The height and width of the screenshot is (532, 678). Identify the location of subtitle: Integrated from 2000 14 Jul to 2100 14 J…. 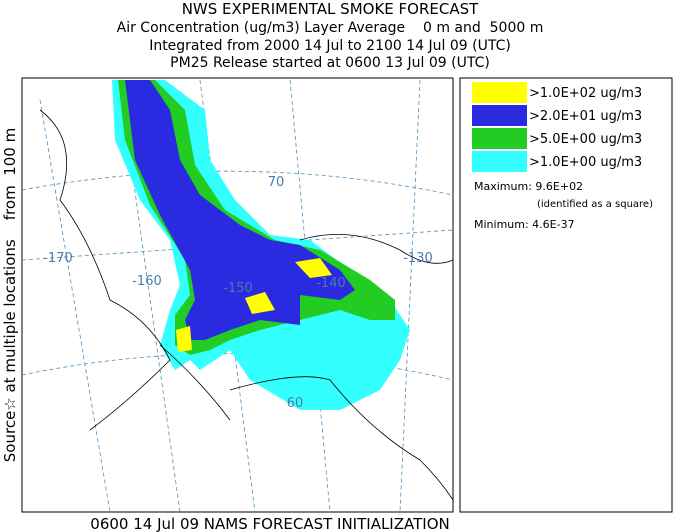
(330, 46).